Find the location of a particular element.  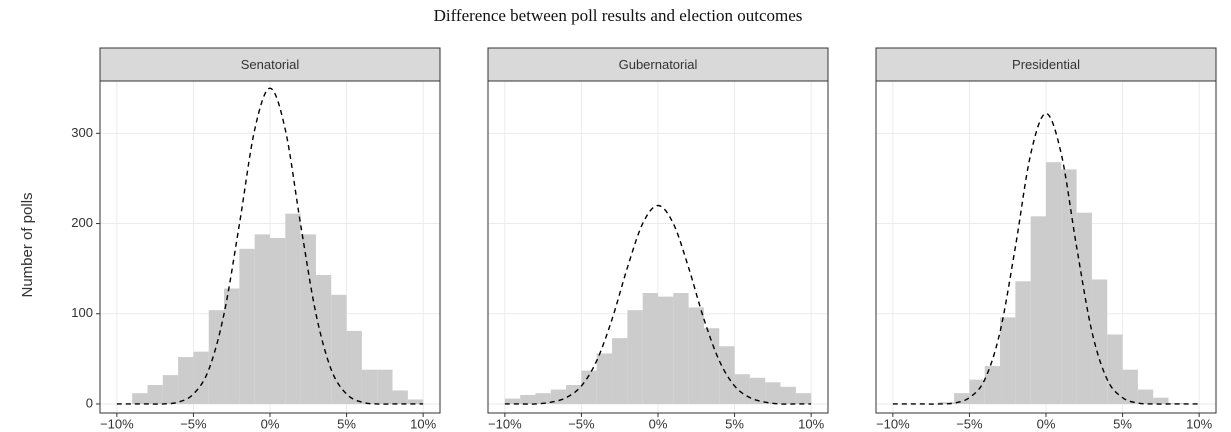

facet-label: Gubernatorial is located at coordinates (658, 64).